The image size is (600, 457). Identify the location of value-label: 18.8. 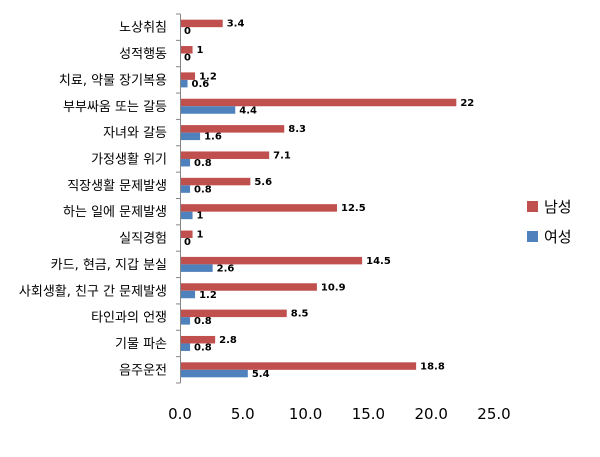
(432, 366).